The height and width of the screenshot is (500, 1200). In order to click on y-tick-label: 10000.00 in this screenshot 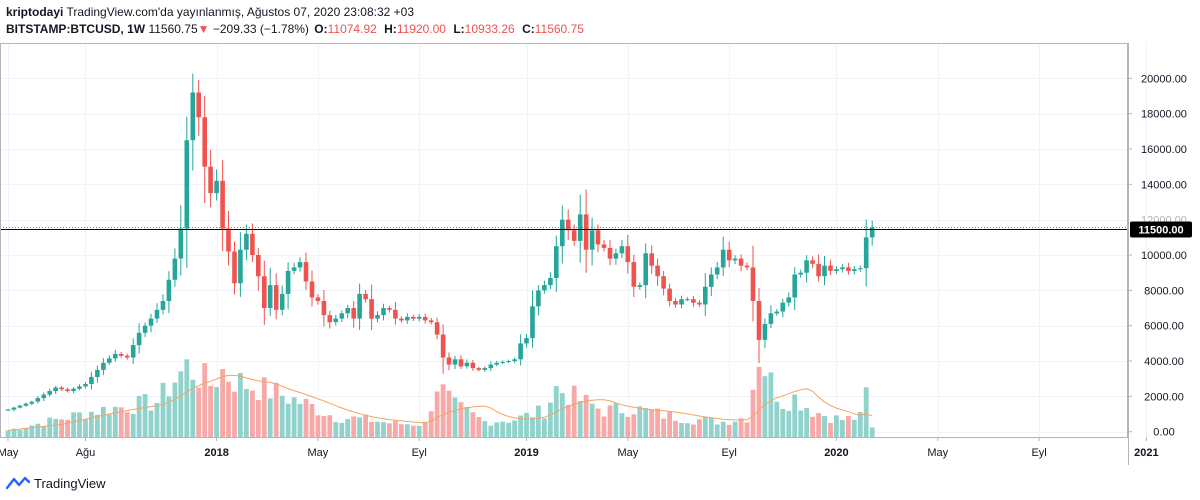, I will do `click(1164, 256)`.